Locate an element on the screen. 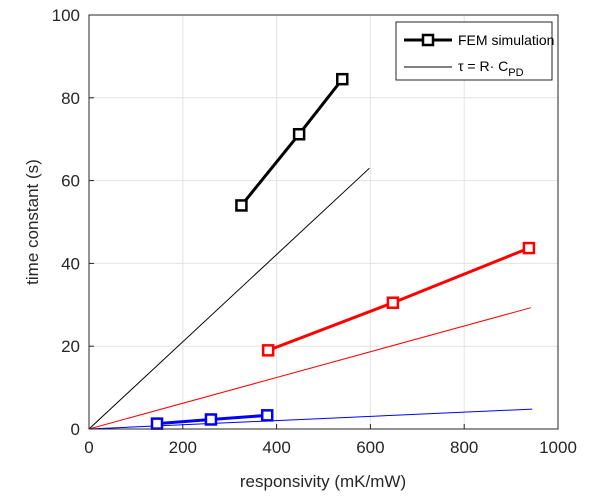 The height and width of the screenshot is (497, 597). legend-fem-marker is located at coordinates (428, 40).